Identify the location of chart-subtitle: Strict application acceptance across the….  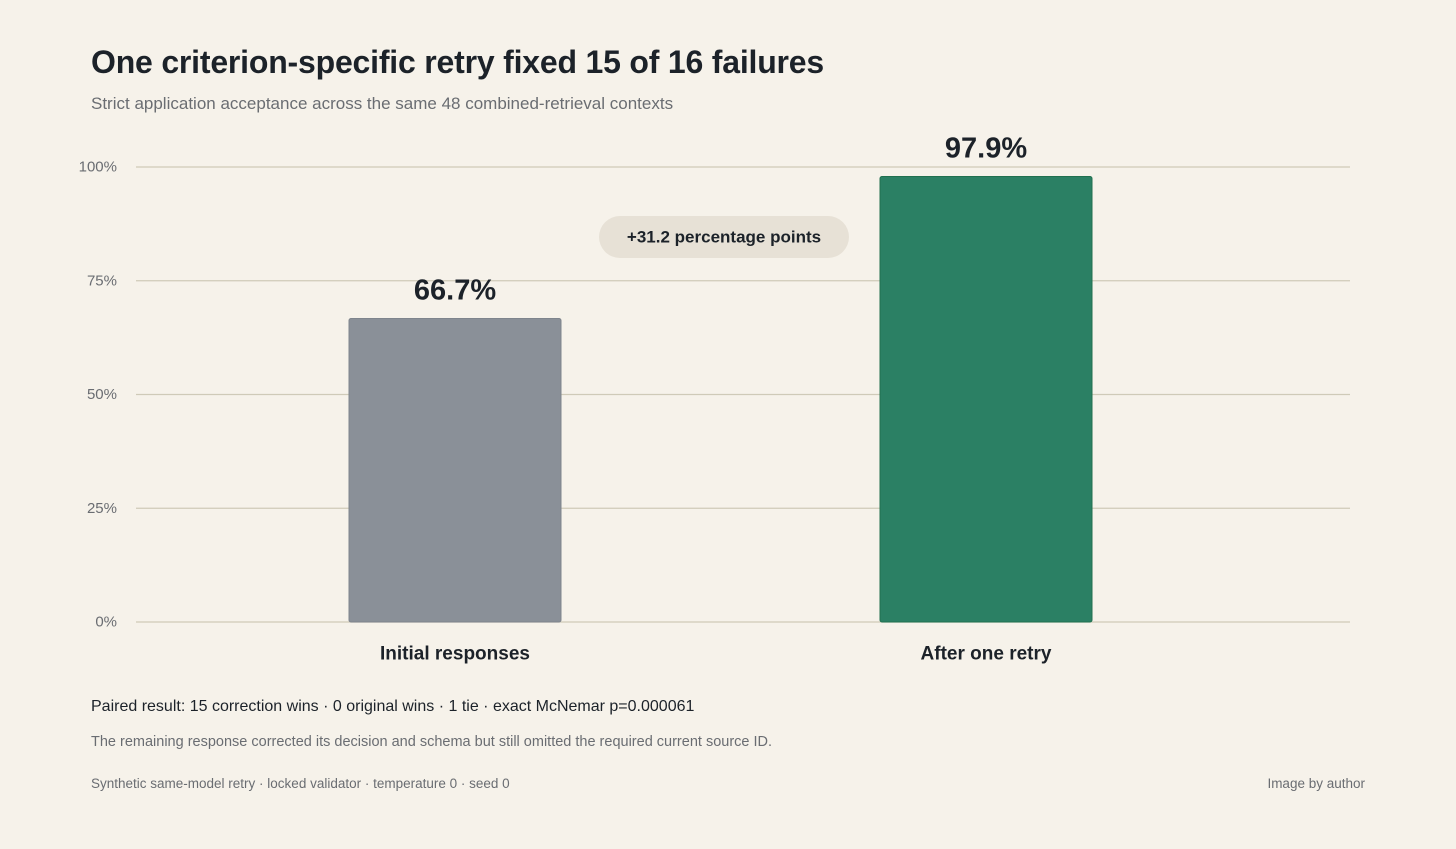
(382, 103).